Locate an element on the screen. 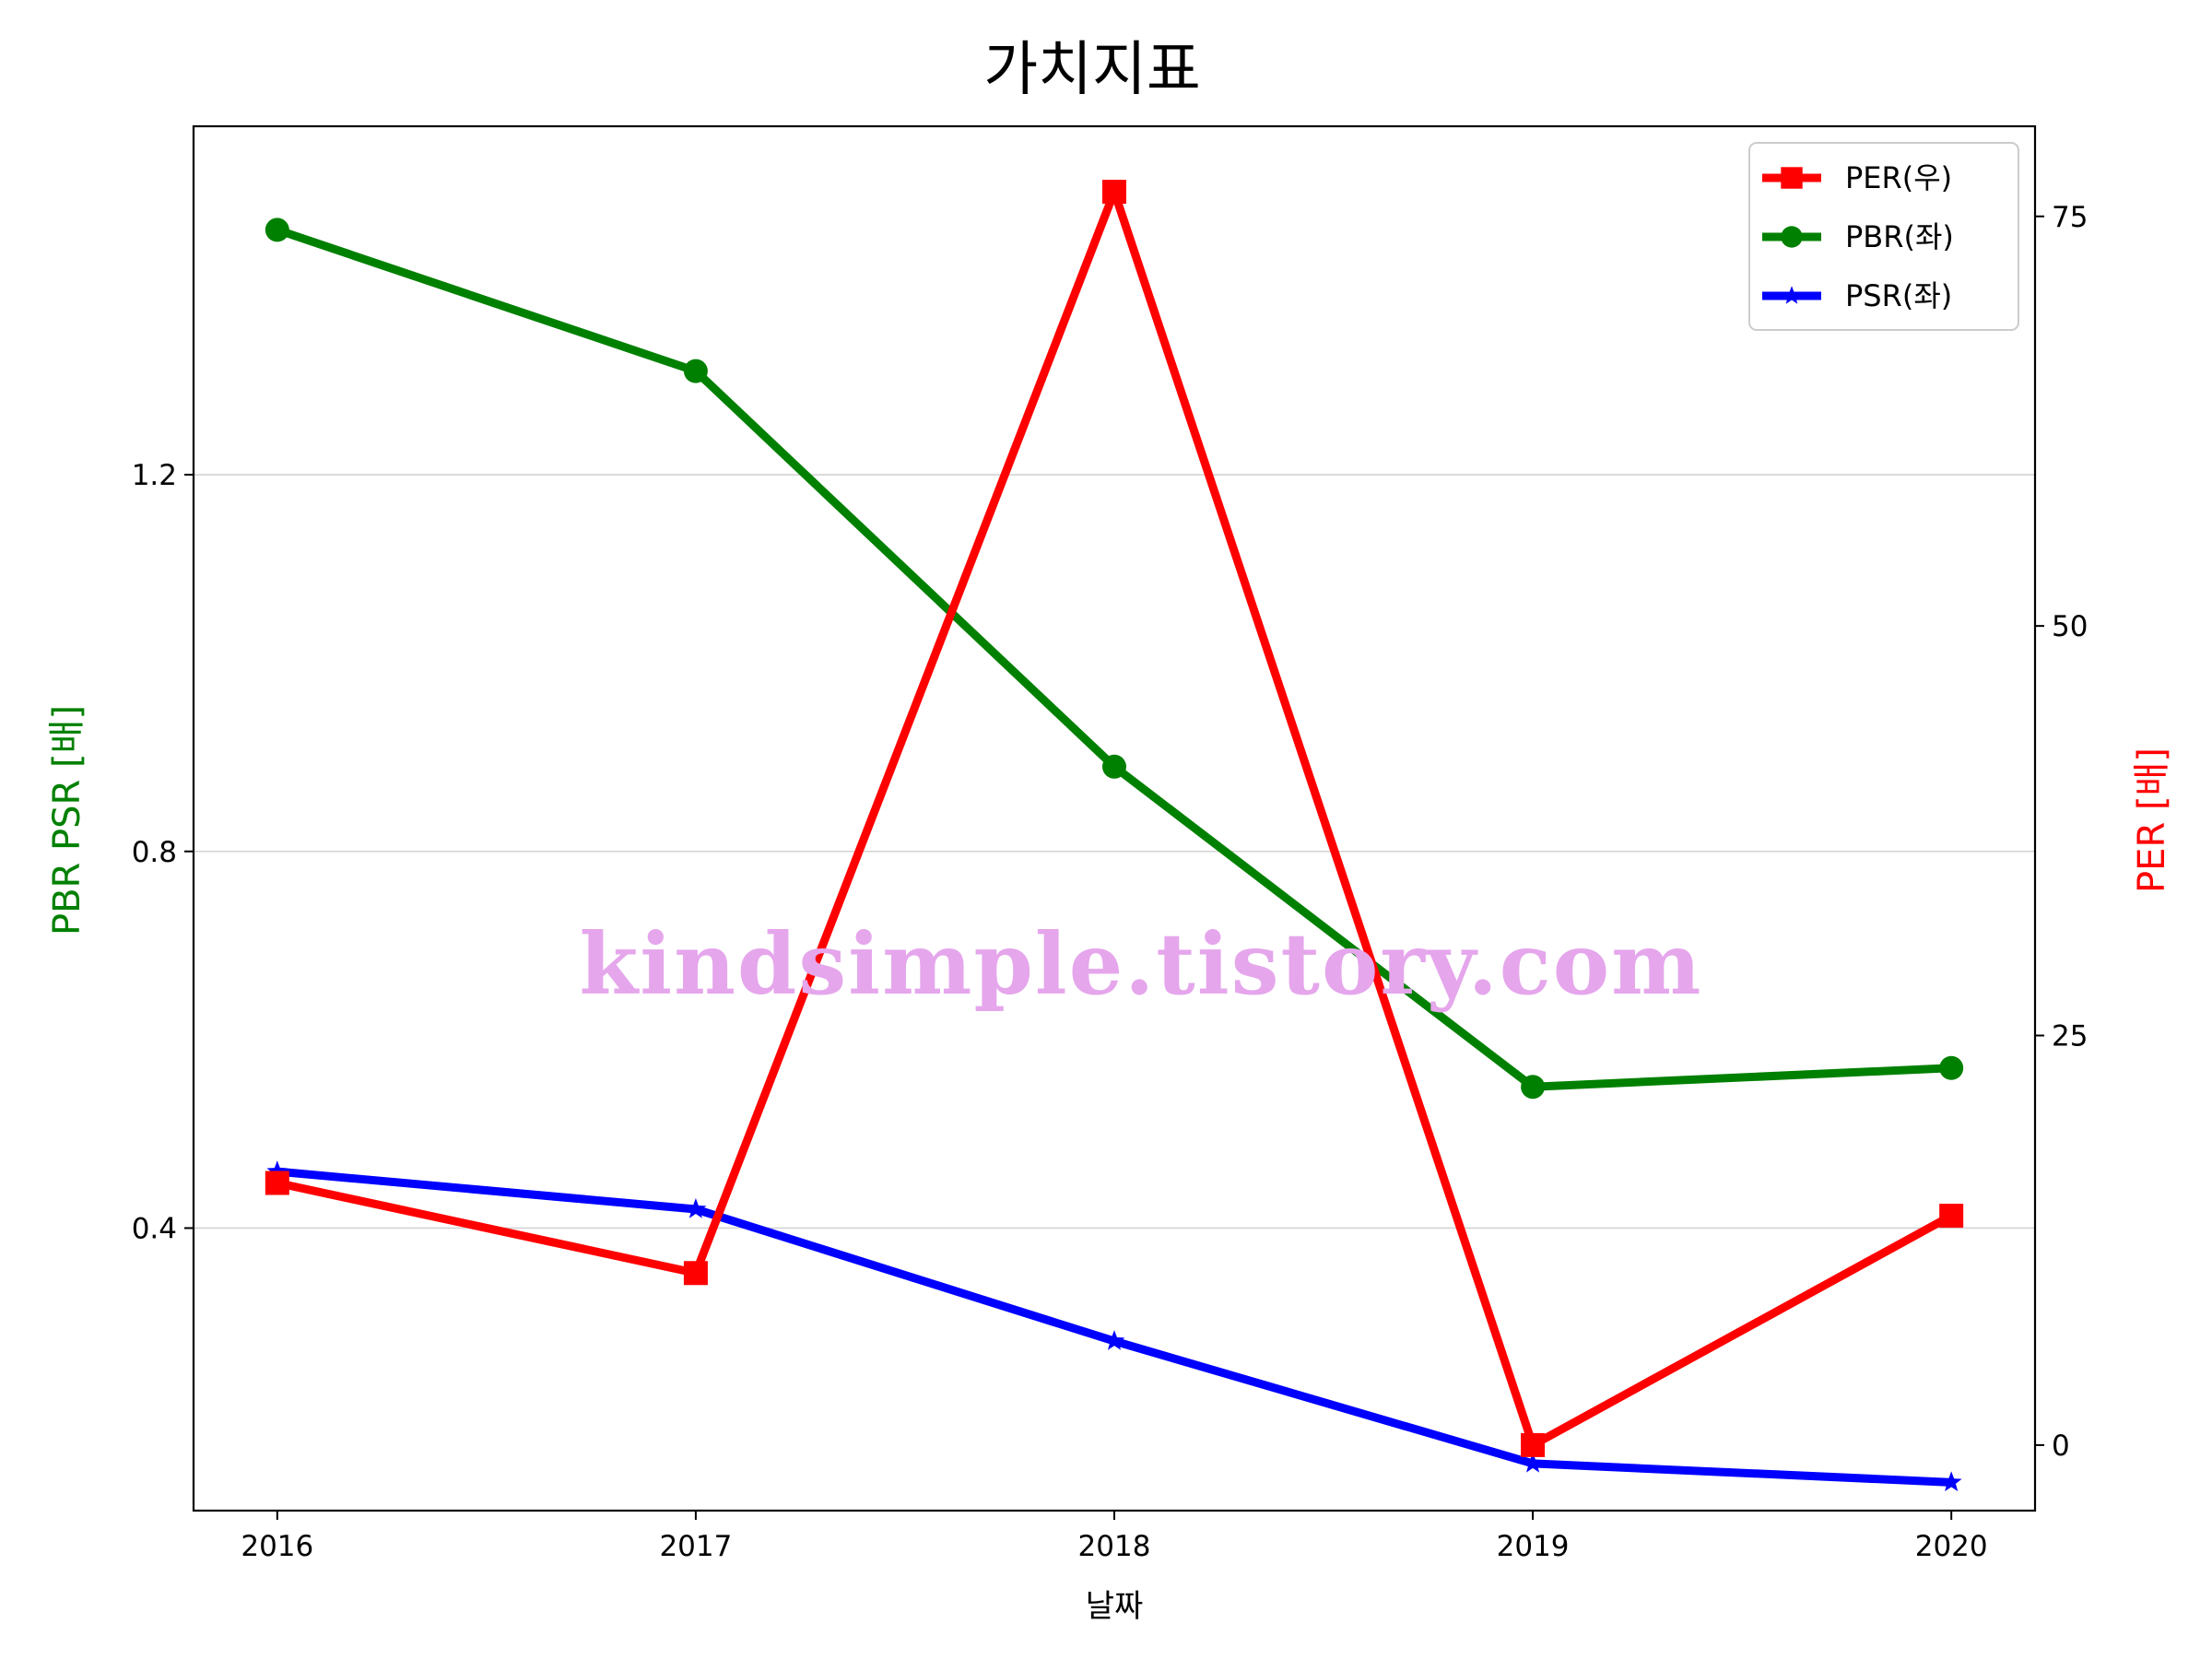  x-axis-label: 날짜 is located at coordinates (1115, 1606).